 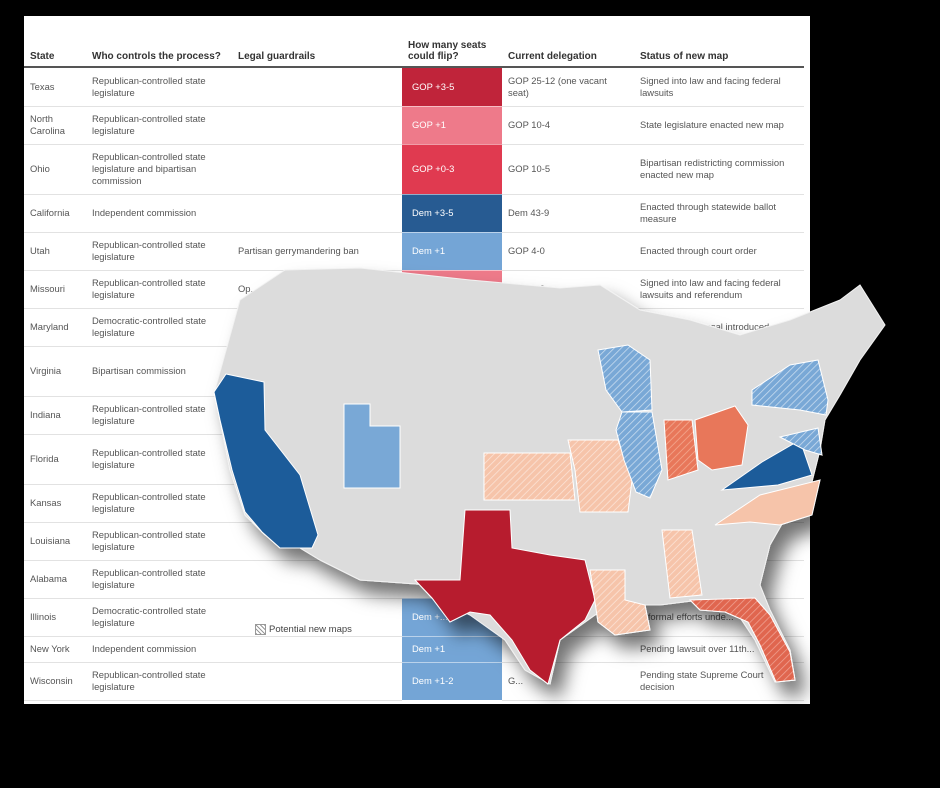 I want to click on state-cell: Alabama, so click(x=55, y=579).